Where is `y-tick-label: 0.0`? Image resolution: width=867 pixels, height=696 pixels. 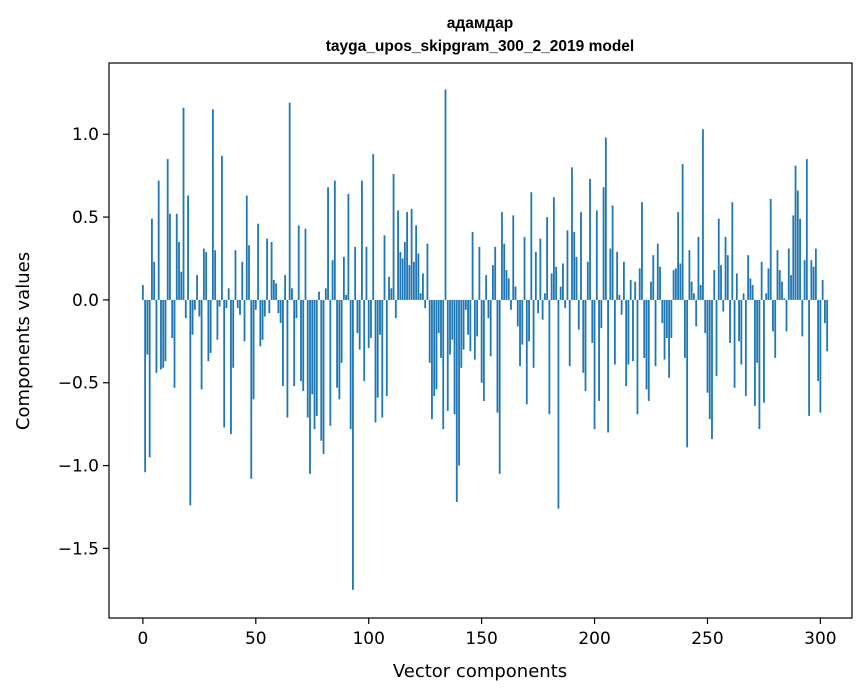 y-tick-label: 0.0 is located at coordinates (85, 301).